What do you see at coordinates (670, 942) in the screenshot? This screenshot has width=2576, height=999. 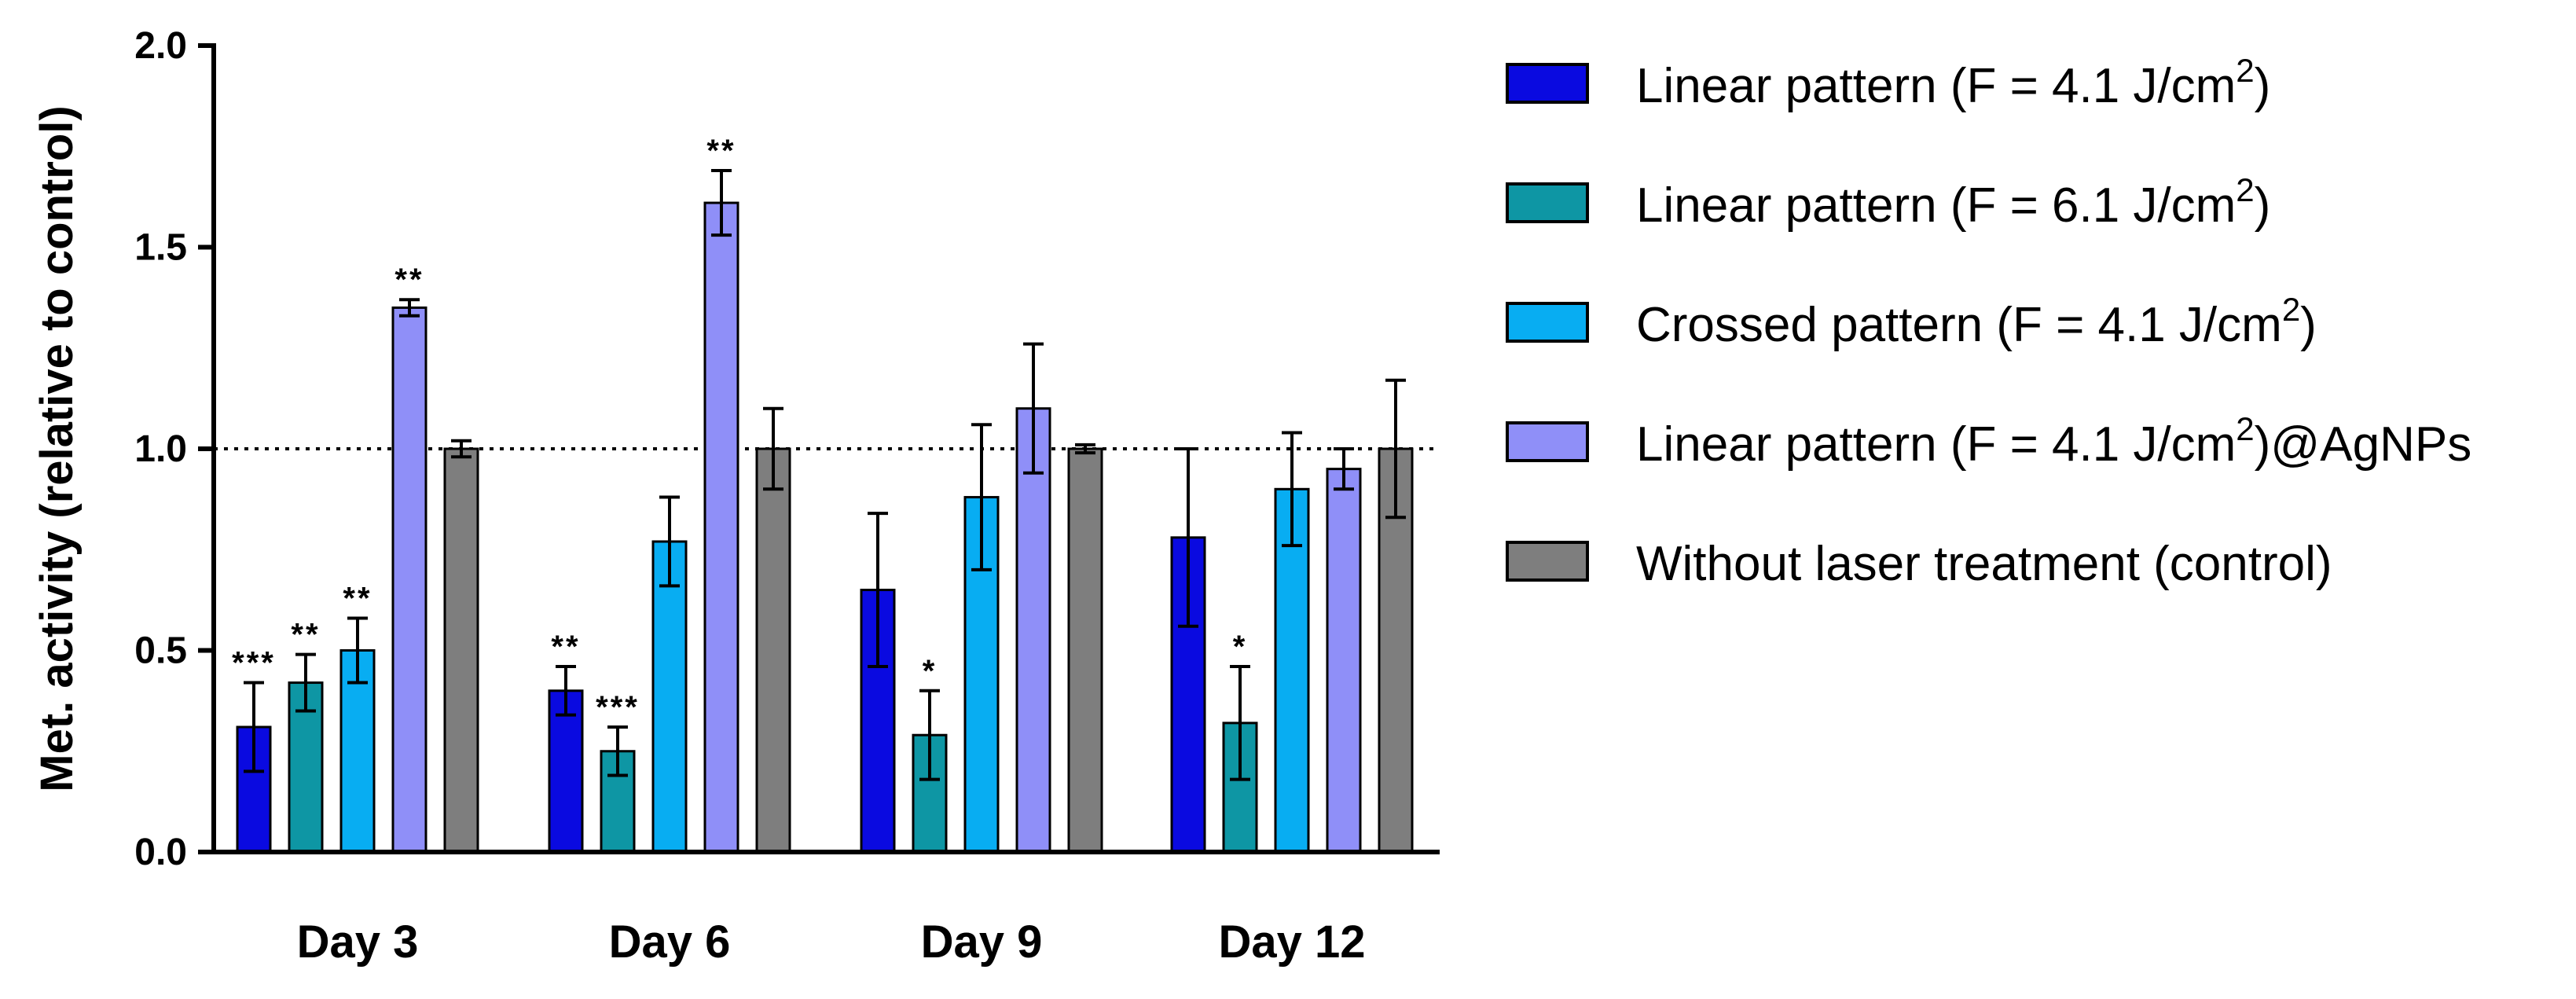 I see `x-tick-label: Day 6` at bounding box center [670, 942].